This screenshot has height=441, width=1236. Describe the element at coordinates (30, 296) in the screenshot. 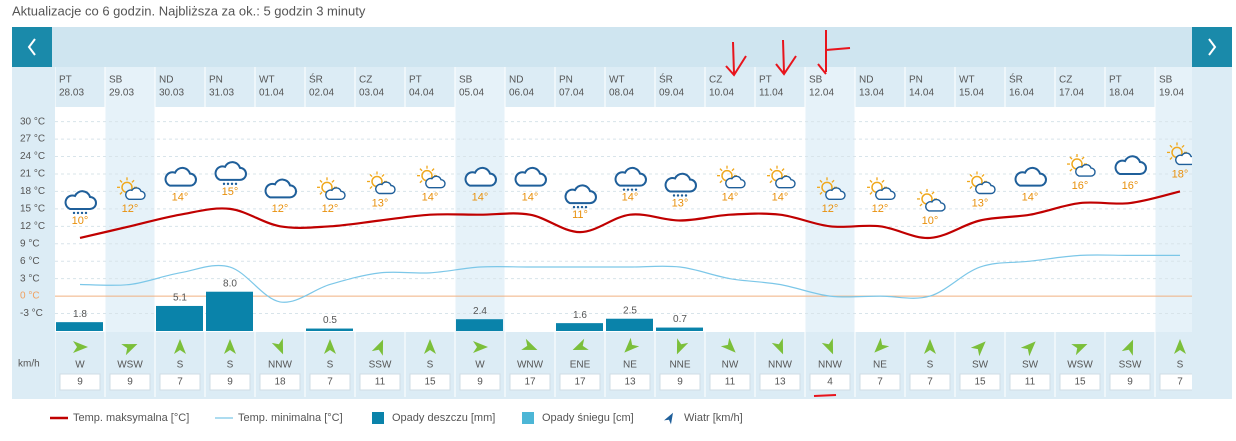

I see `y-tick-label: 0 °C` at that location.